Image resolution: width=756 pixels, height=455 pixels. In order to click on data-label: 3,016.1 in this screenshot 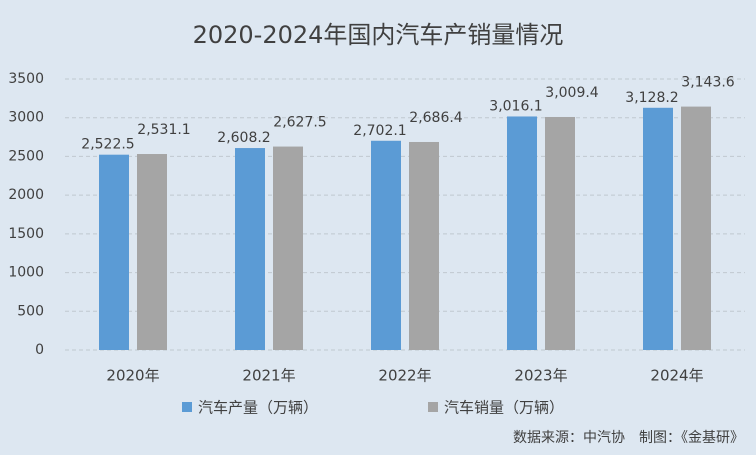, I will do `click(515, 106)`.